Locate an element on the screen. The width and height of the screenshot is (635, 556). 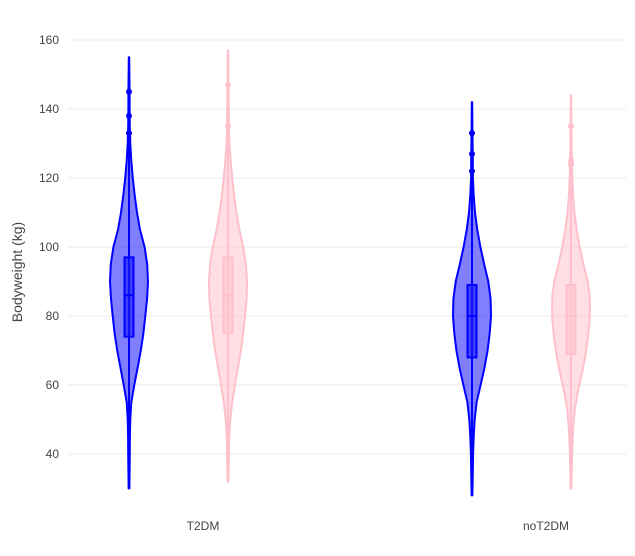
y-tick-label: 40 is located at coordinates (53, 454).